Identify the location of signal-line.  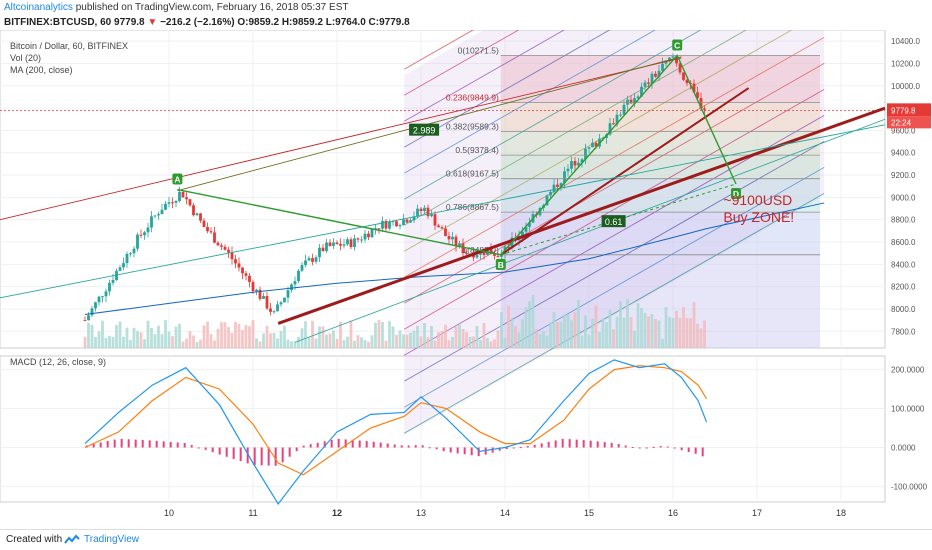
(396, 420).